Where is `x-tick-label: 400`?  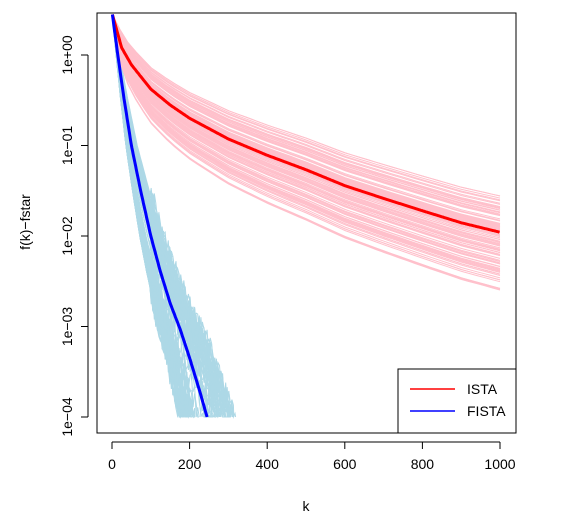 x-tick-label: 400 is located at coordinates (268, 464).